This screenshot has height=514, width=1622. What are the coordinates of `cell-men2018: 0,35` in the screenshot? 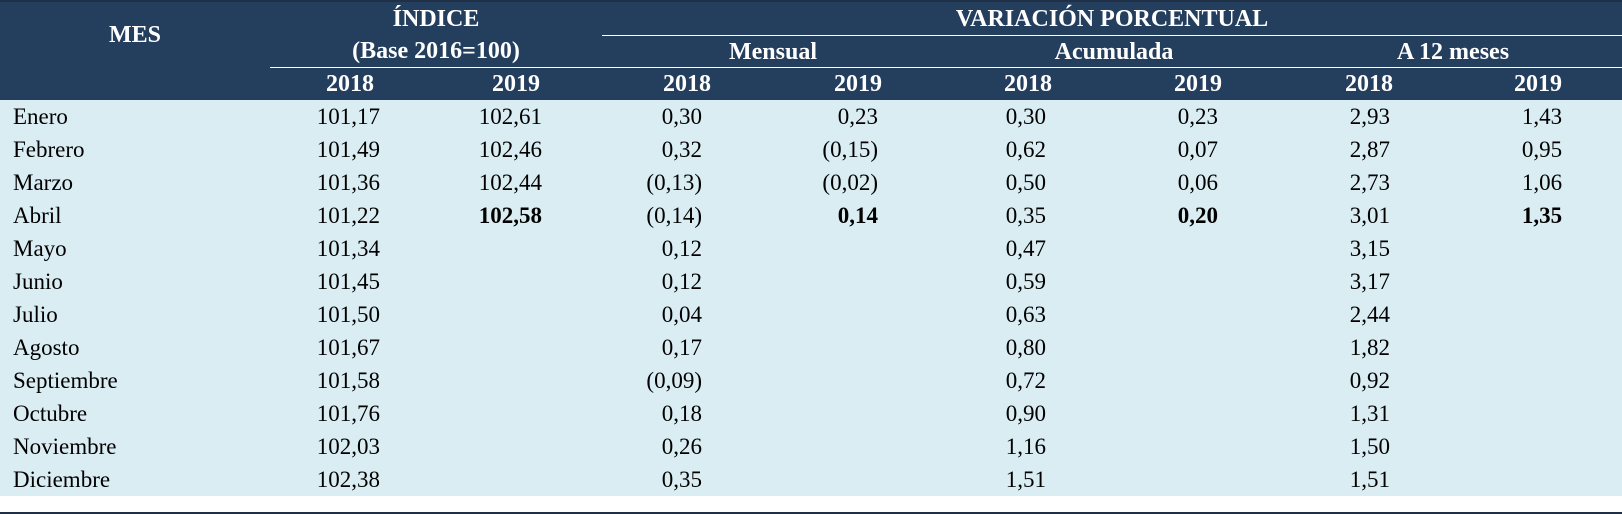 It's located at (687, 479).